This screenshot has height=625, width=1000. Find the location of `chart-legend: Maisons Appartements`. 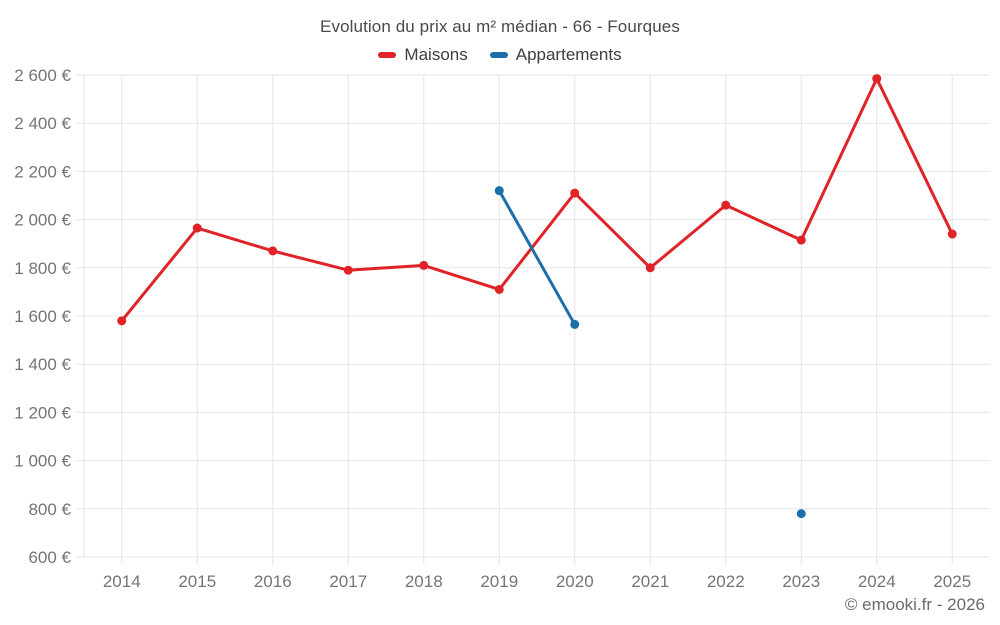

chart-legend: Maisons Appartements is located at coordinates (500, 55).